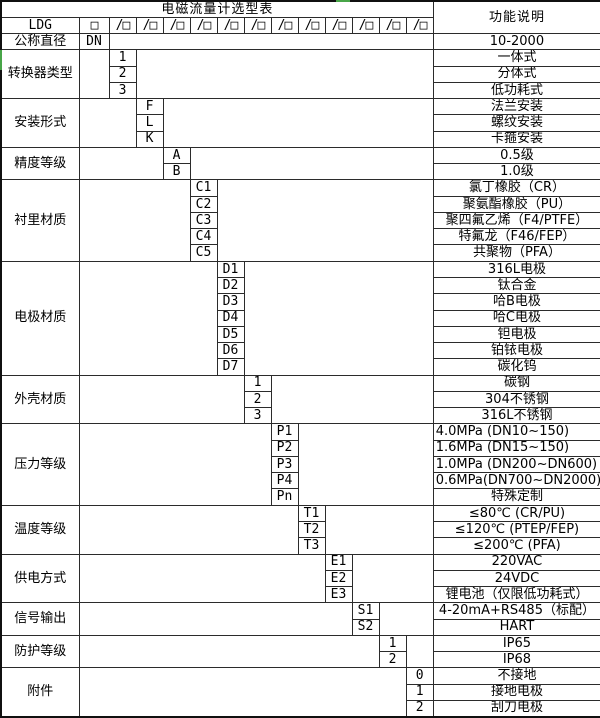  Describe the element at coordinates (516, 513) in the screenshot. I see `function-cell: ≤80℃ (CR/PU)` at that location.